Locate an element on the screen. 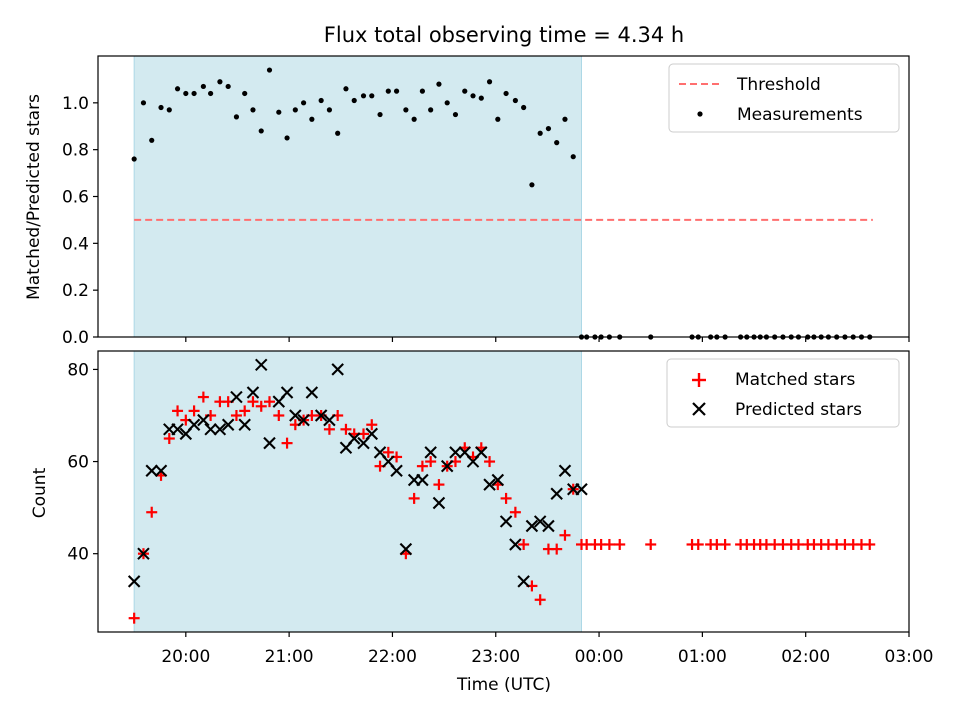 The image size is (960, 720). top-y-tick-label: 0.8 is located at coordinates (75, 151).